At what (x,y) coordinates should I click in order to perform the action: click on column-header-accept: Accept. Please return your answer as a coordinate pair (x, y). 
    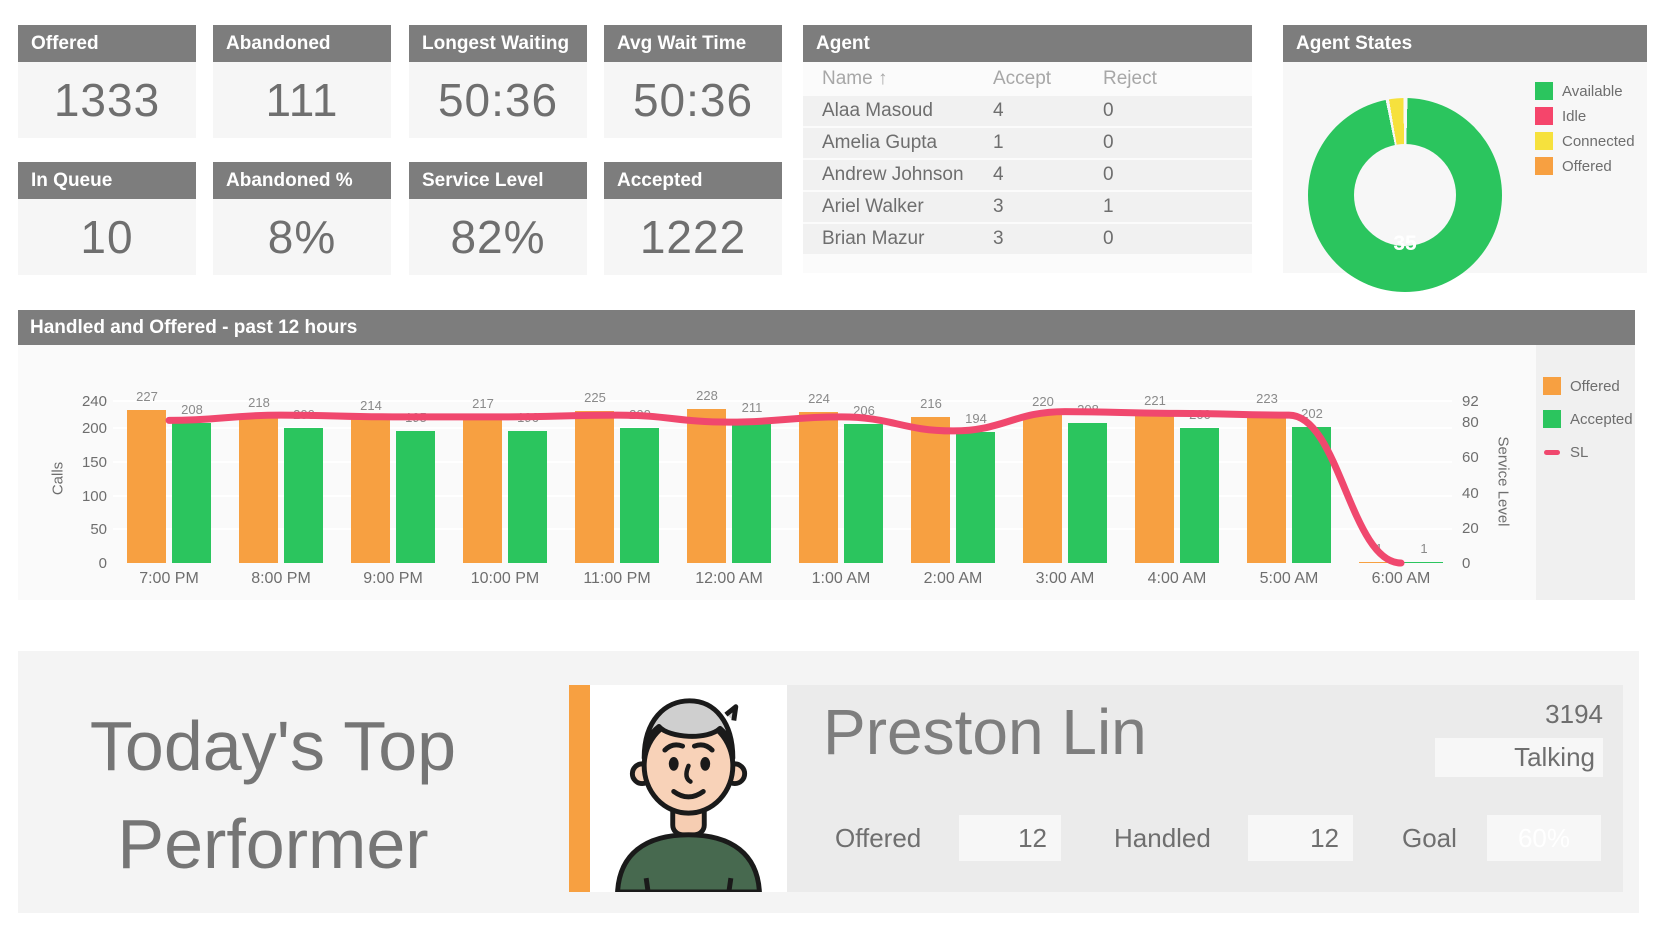
    Looking at the image, I should click on (1022, 78).